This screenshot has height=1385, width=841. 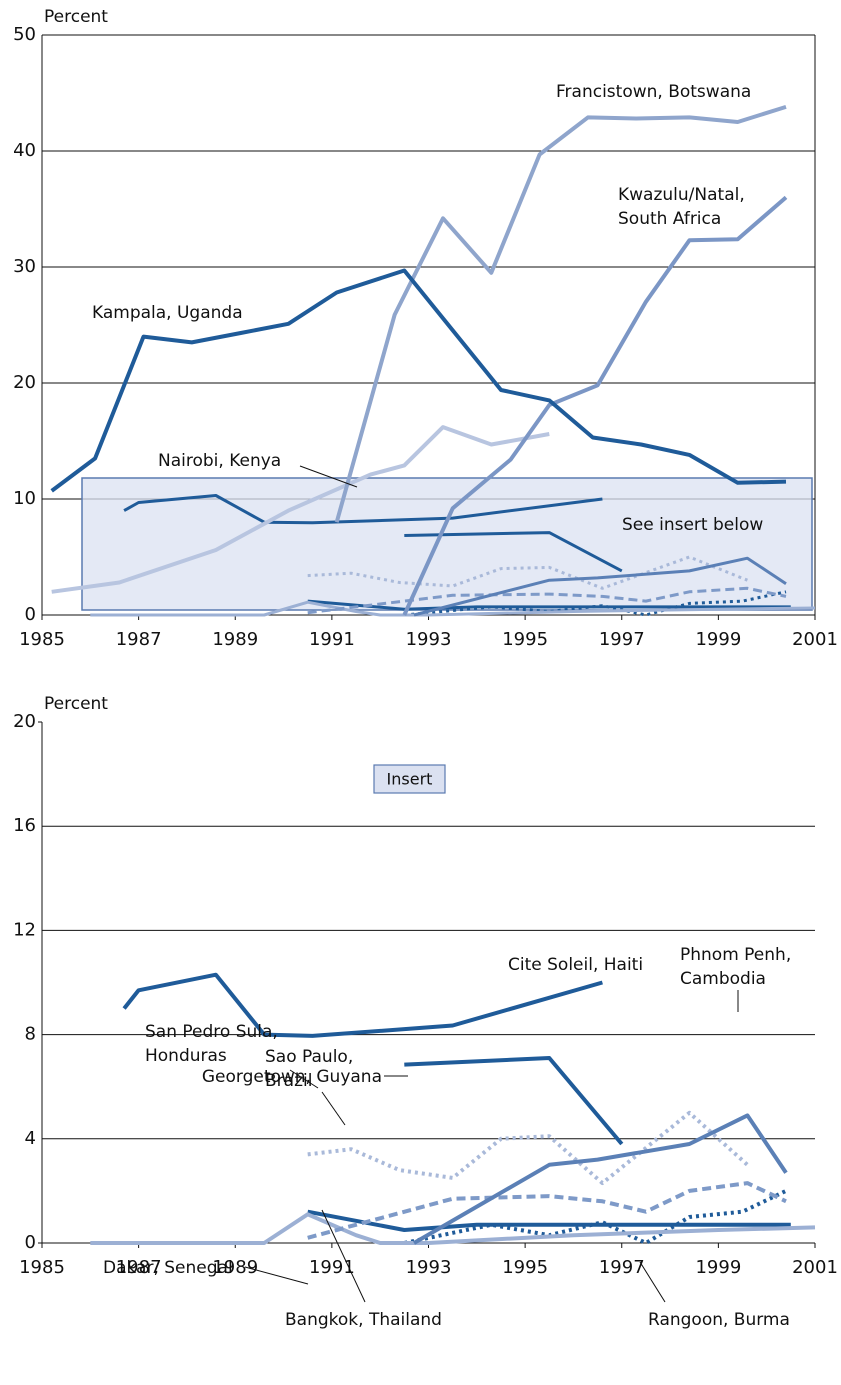 I want to click on insert-region, so click(x=447, y=544).